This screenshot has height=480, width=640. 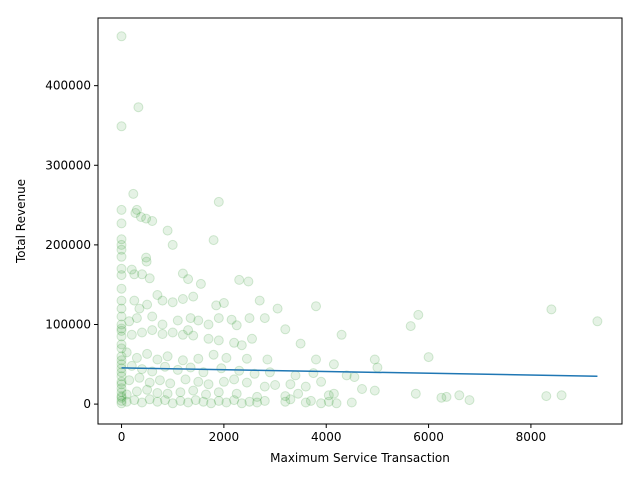 What do you see at coordinates (21, 221) in the screenshot?
I see `y-axis-label: Total Revenue` at bounding box center [21, 221].